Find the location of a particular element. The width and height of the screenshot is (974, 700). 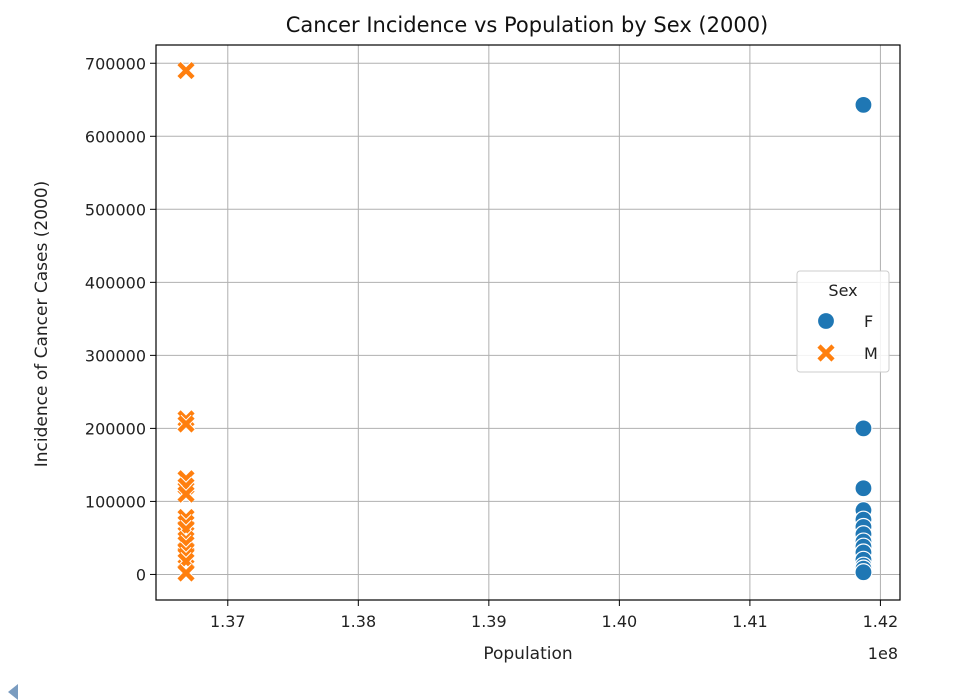

x-tick-label: 1.37 is located at coordinates (228, 621).